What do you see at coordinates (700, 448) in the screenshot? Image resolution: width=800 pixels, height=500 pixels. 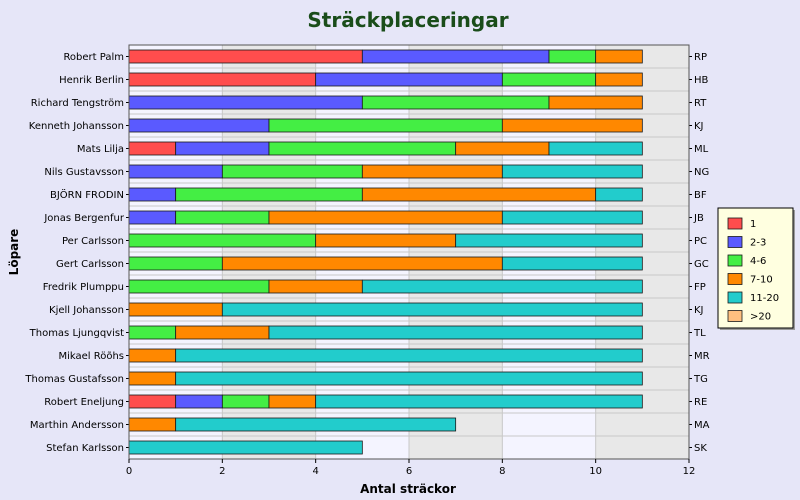 I see `y2-tick-label: SK` at bounding box center [700, 448].